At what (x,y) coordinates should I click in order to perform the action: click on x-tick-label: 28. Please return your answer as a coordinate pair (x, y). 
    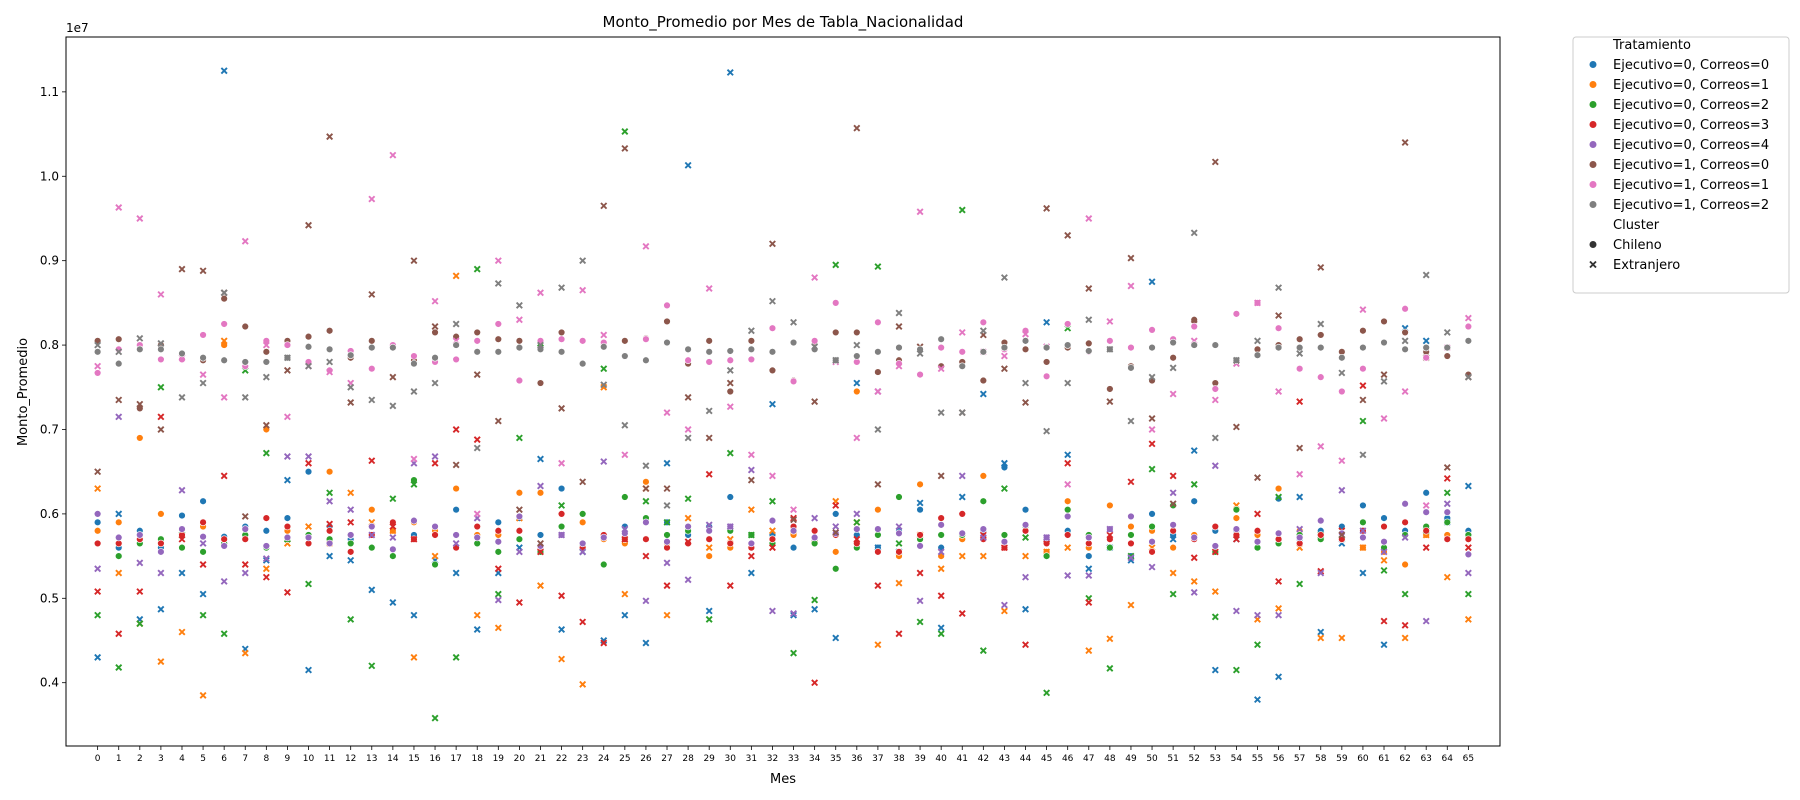
    Looking at the image, I should click on (688, 759).